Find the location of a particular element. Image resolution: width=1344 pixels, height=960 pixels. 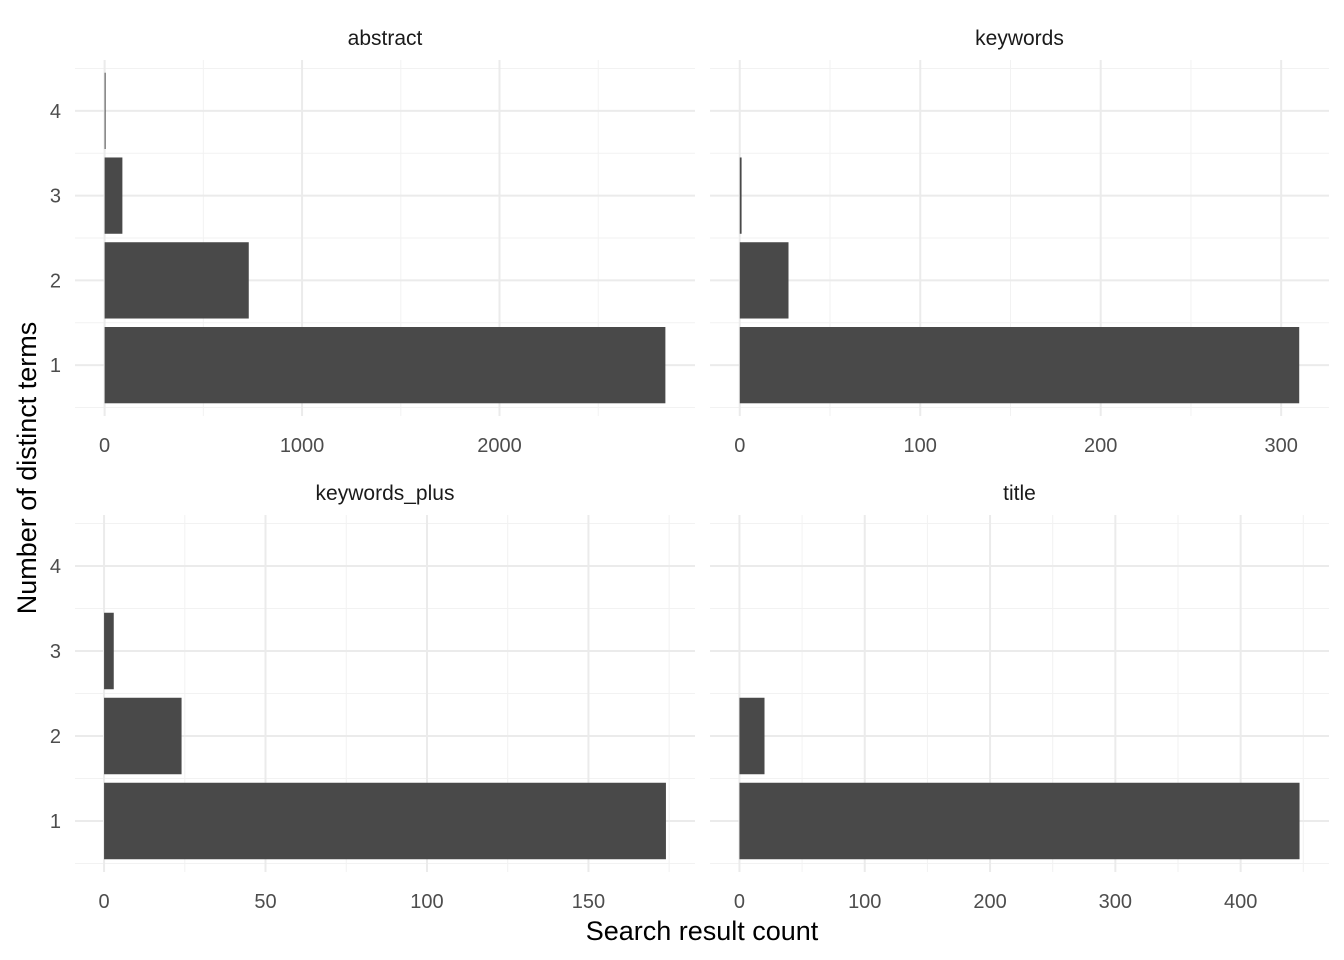

x-tick-label: 1000 is located at coordinates (302, 446).